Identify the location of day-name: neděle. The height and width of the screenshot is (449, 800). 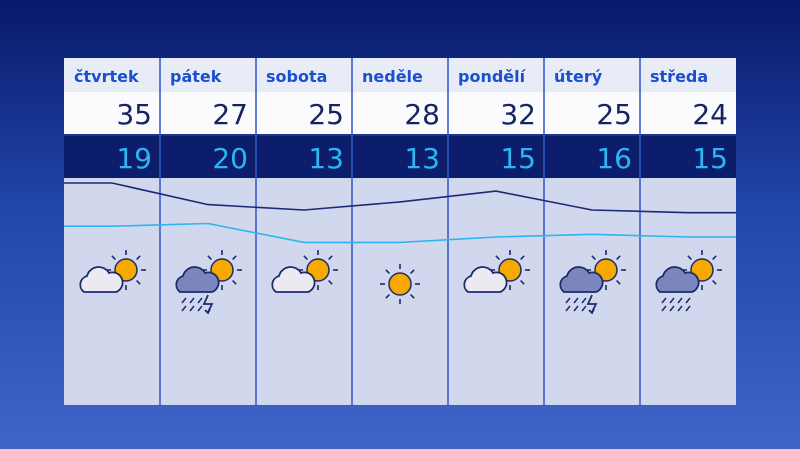
(392, 76).